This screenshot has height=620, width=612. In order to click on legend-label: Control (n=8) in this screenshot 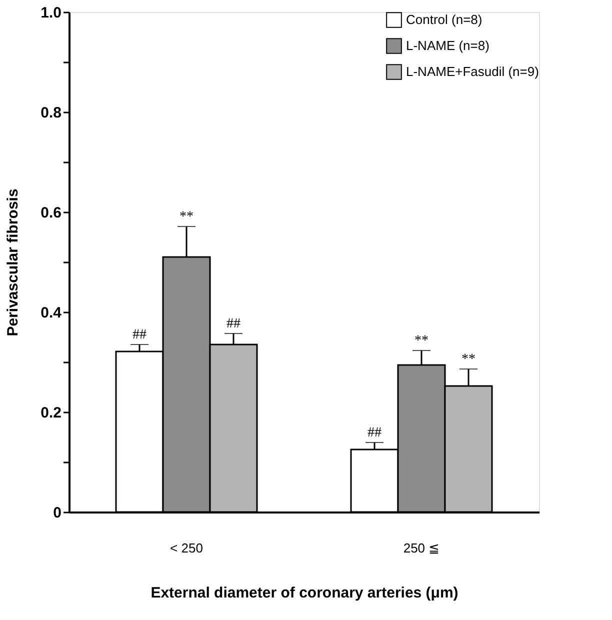, I will do `click(444, 19)`.